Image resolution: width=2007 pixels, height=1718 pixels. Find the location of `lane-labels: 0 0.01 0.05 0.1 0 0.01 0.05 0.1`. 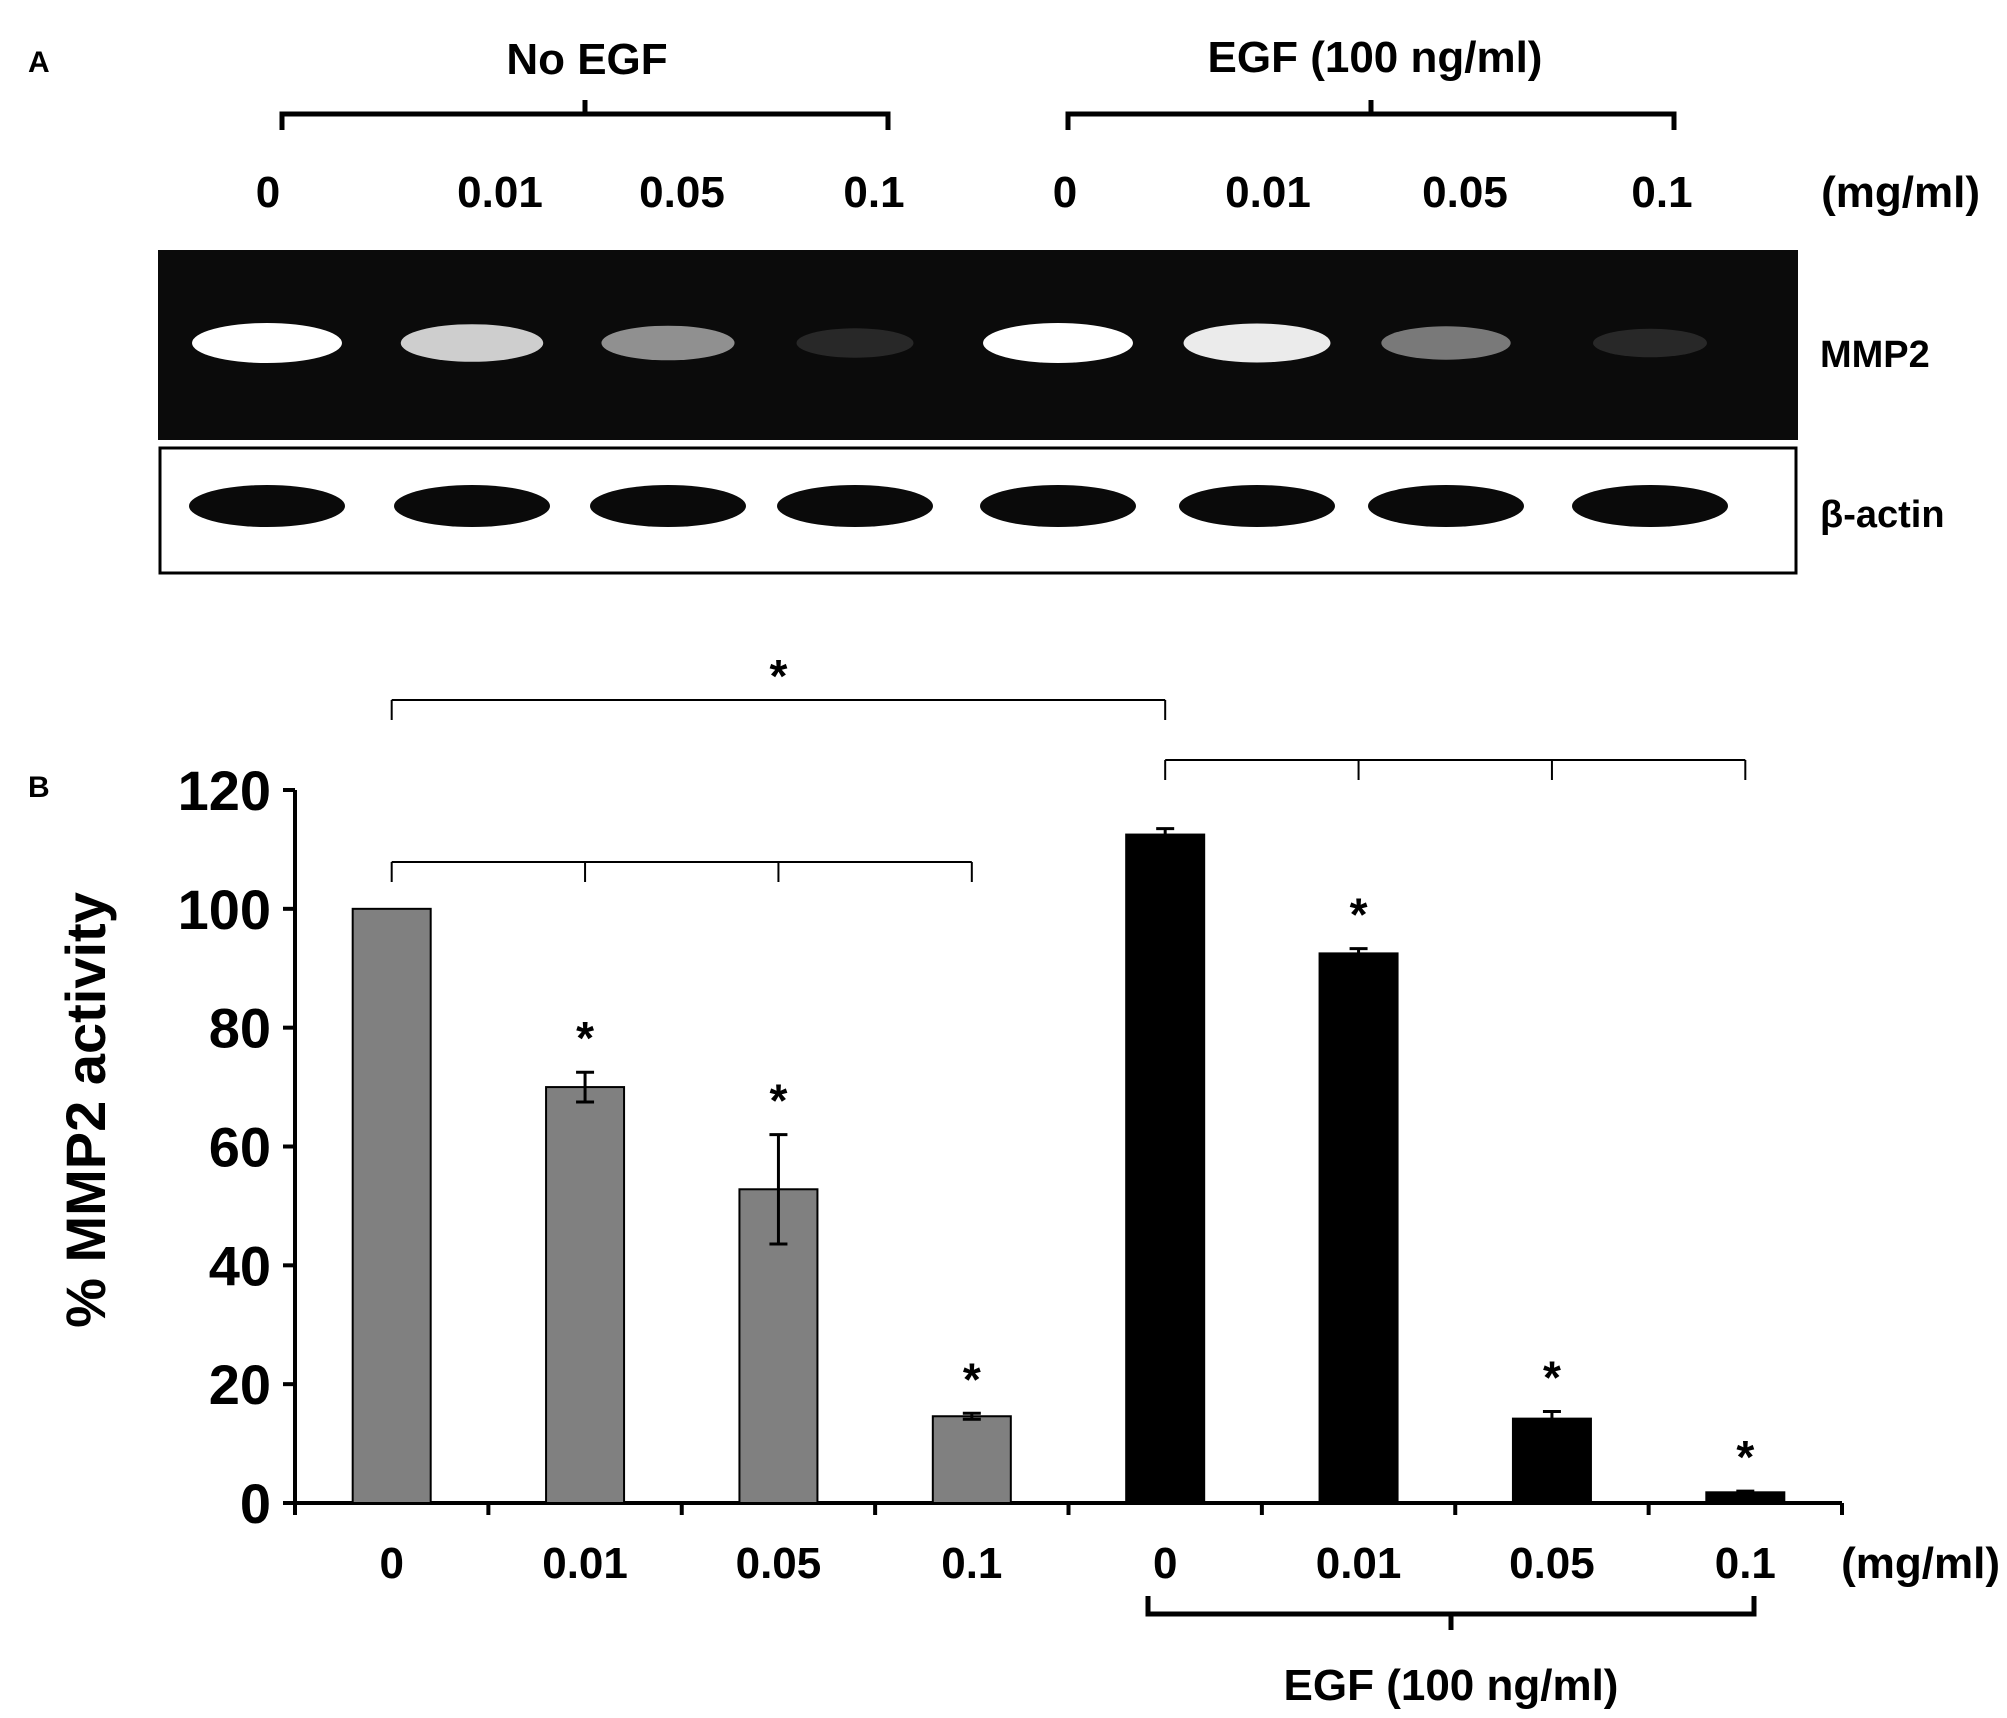

lane-labels: 0 0.01 0.05 0.1 0 0.01 0.05 0.1 is located at coordinates (974, 192).